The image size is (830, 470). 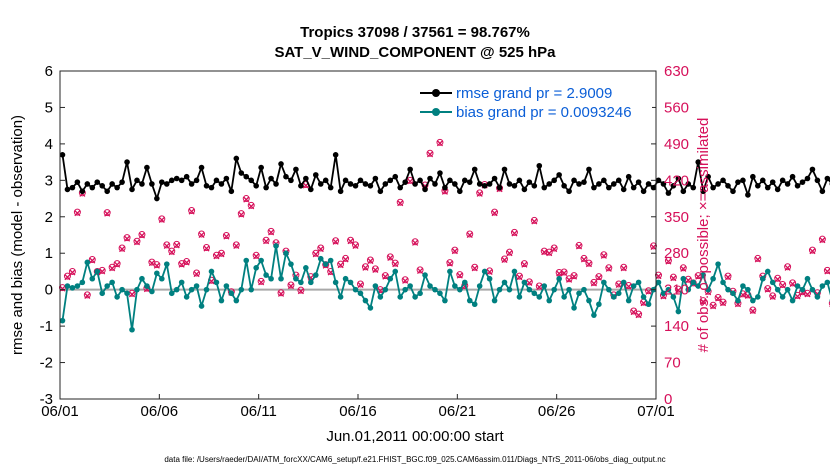 What do you see at coordinates (415, 32) in the screenshot?
I see `chart-title: Tropics 37098 / 37561 = 98.767%` at bounding box center [415, 32].